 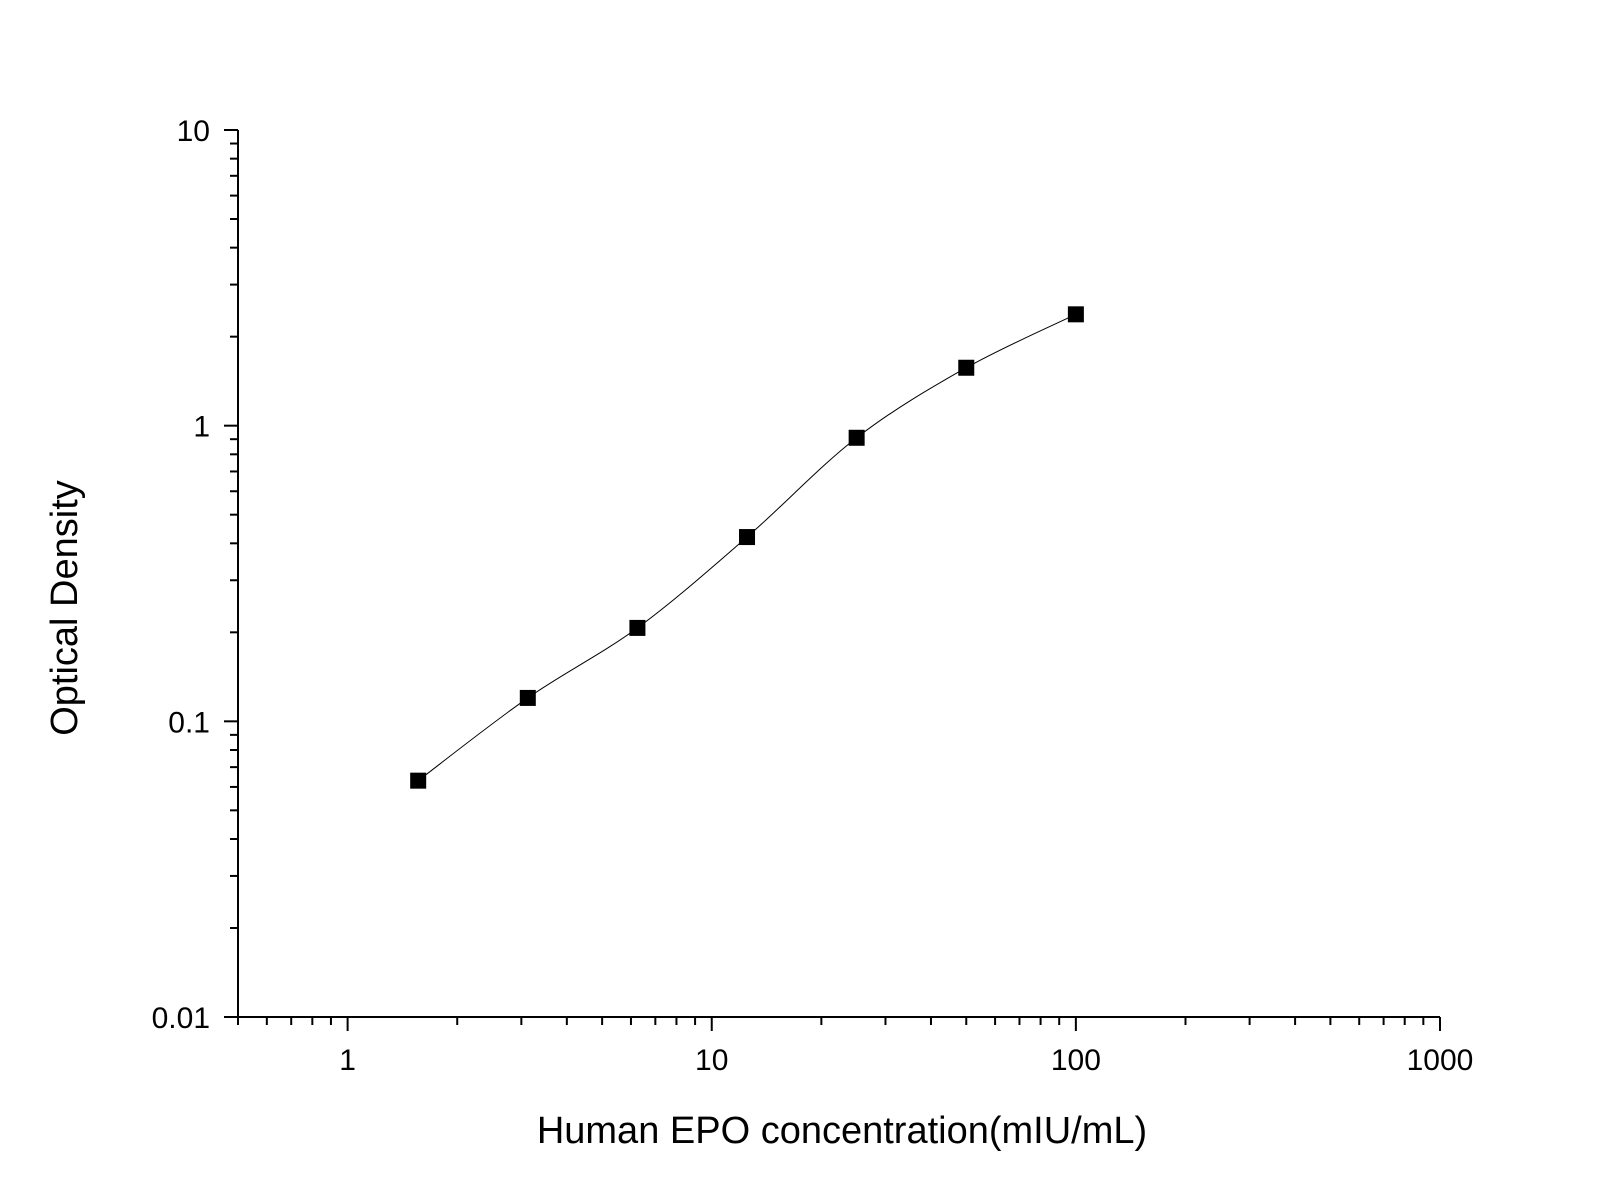 What do you see at coordinates (193, 131) in the screenshot?
I see `y-tick-label: 10` at bounding box center [193, 131].